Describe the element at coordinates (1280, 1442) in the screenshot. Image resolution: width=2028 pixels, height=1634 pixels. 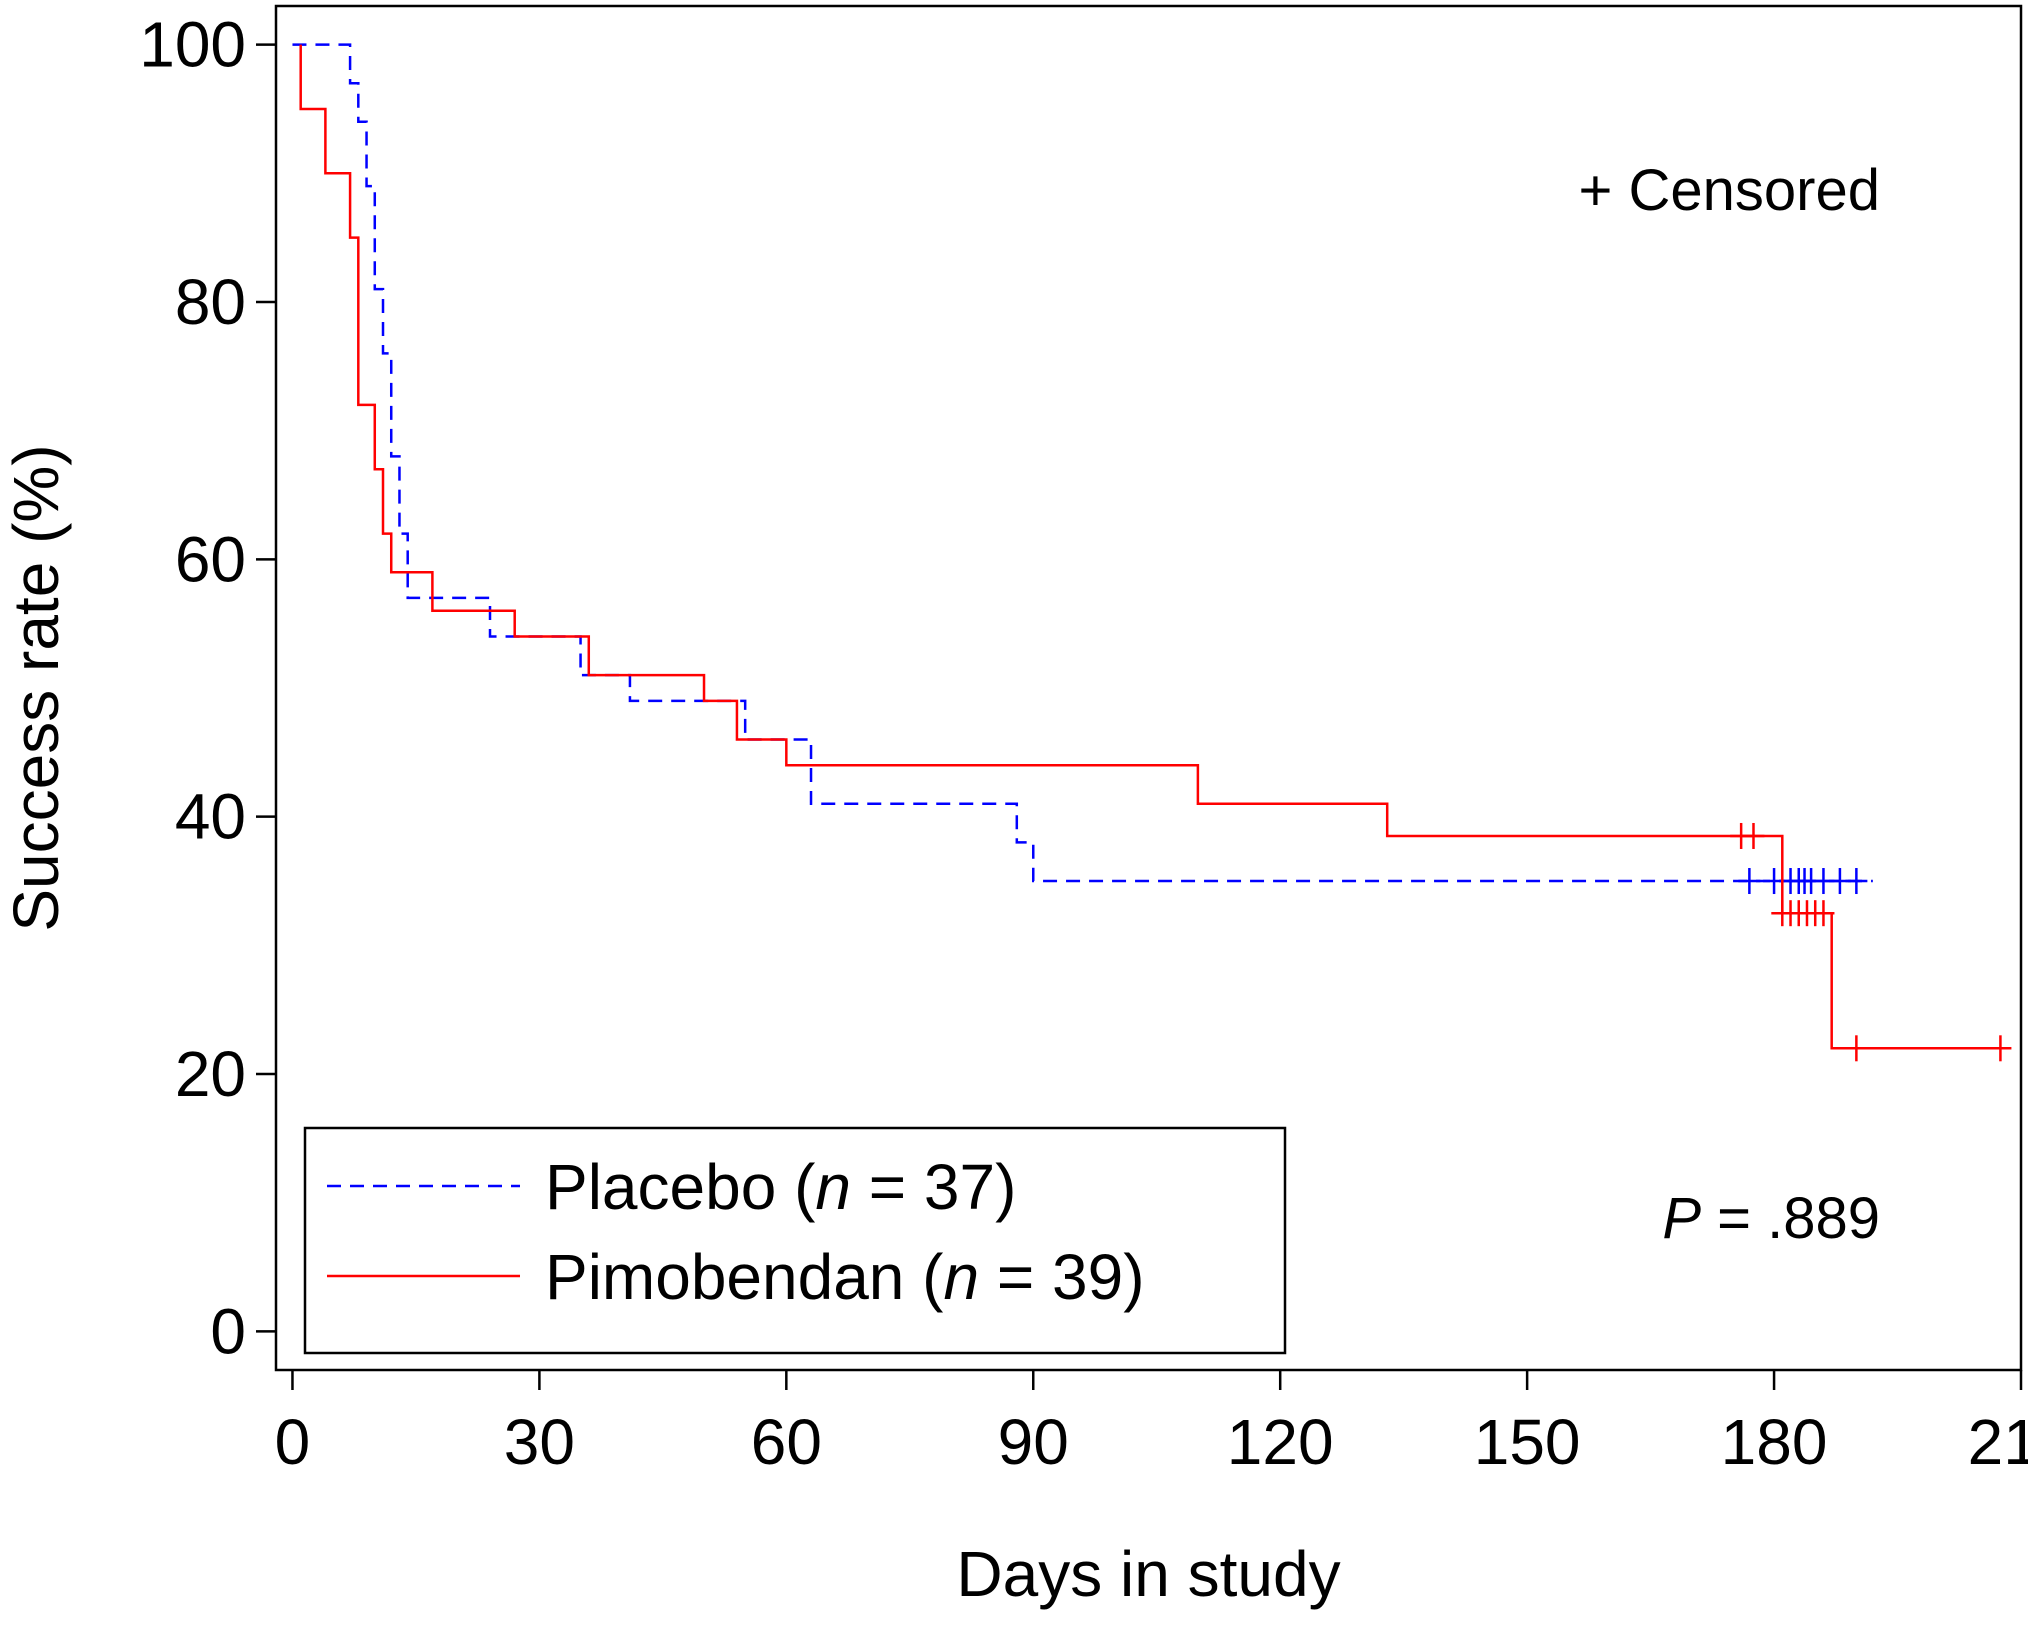
I see `x-tick-label-4: 120` at that location.